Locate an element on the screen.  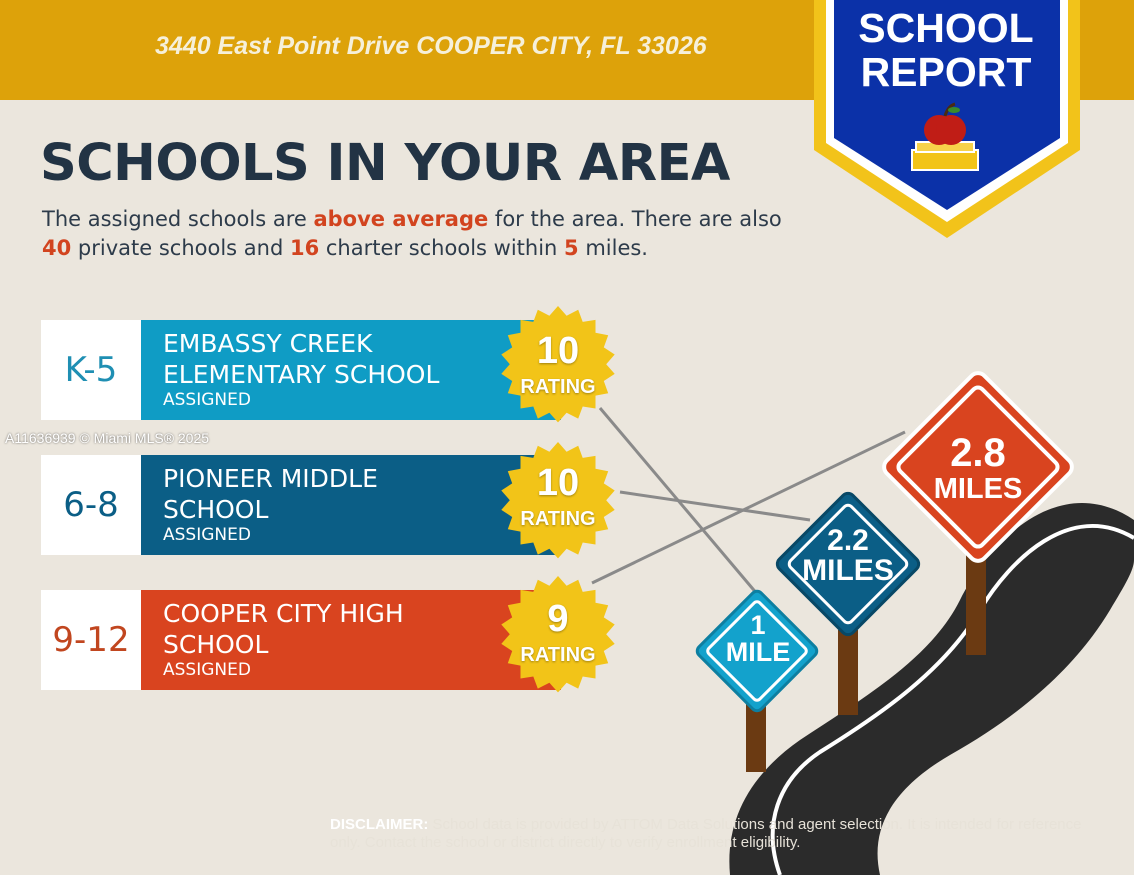
sign-2-unit: MILES is located at coordinates (848, 570).